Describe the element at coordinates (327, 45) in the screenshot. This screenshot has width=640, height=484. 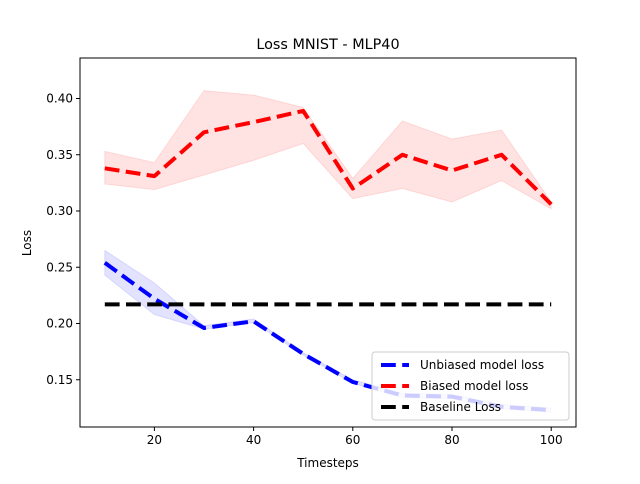
I see `chart-title: Loss MNIST - MLP40` at that location.